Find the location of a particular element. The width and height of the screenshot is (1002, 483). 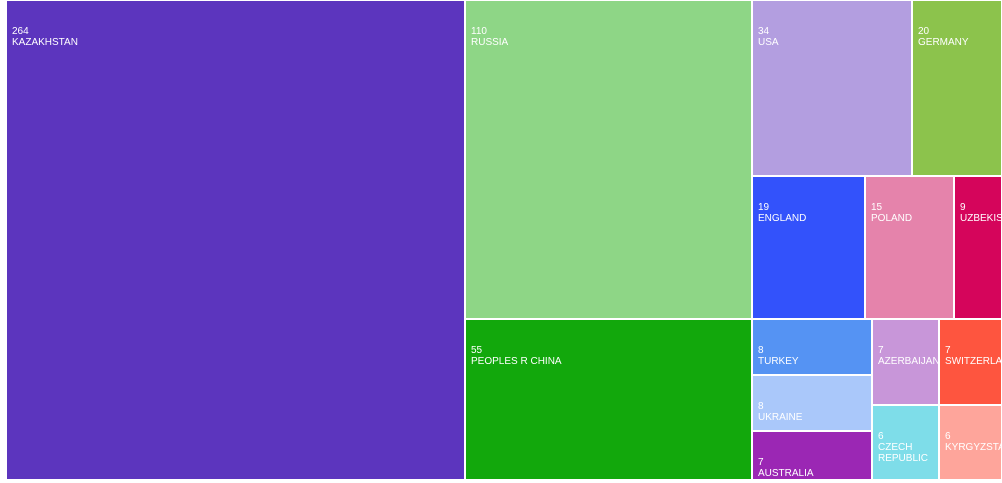

tile-country-label: SWITZERLAND is located at coordinates (973, 361).